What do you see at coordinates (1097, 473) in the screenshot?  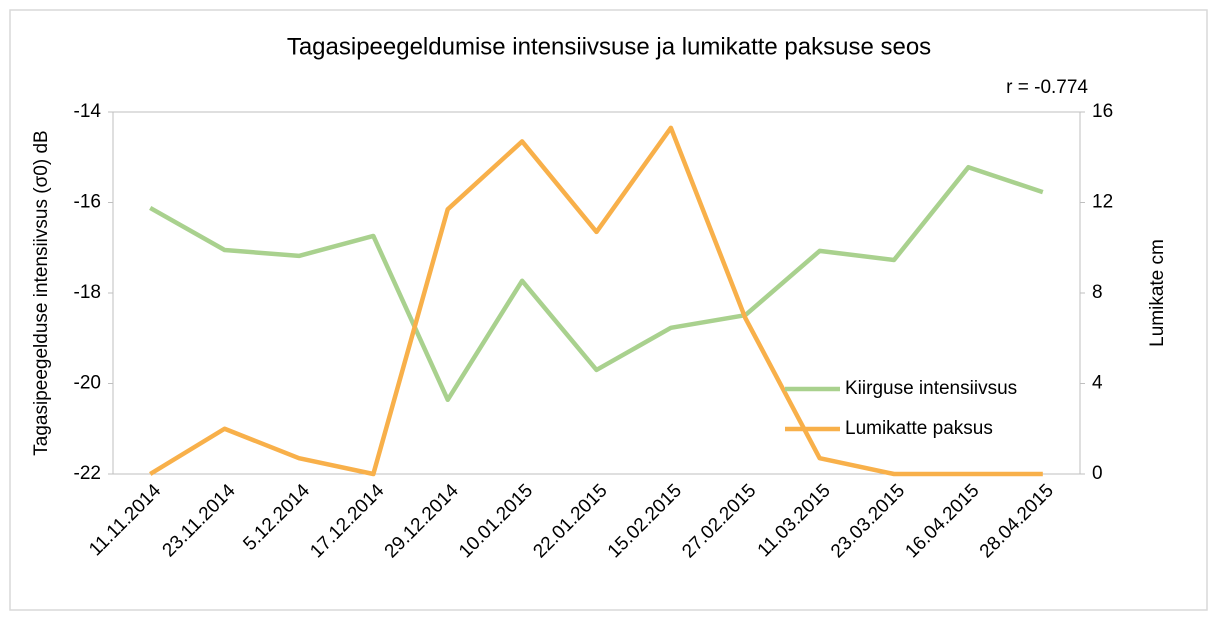 I see `y2-tick-label: 0` at bounding box center [1097, 473].